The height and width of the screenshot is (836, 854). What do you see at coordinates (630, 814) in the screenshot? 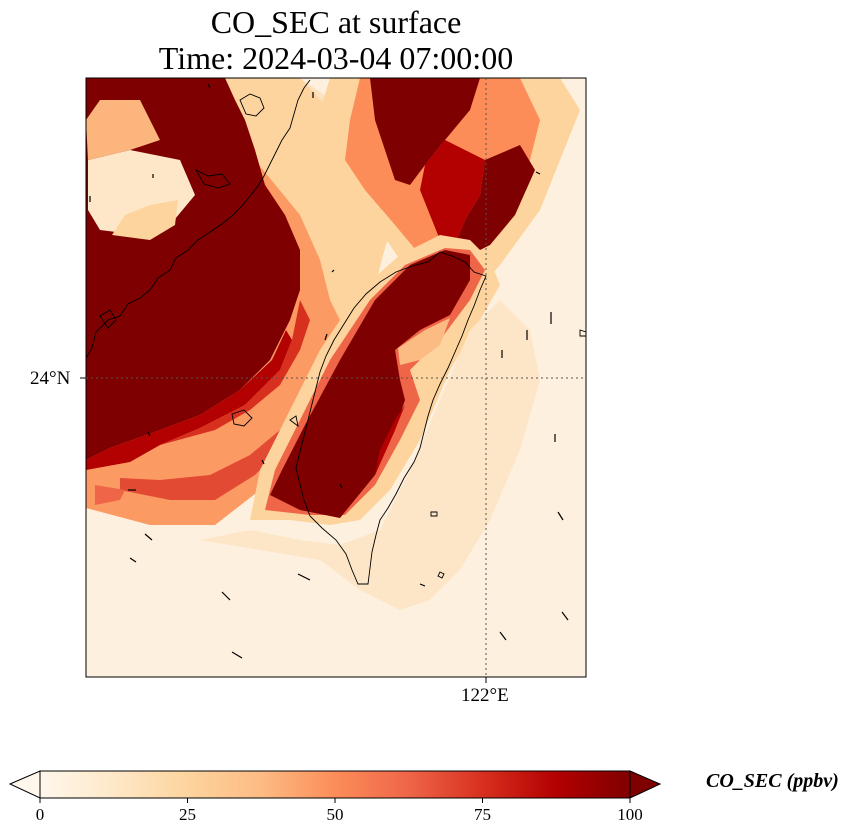
I see `colorbar-tick-label: 100` at bounding box center [630, 814].